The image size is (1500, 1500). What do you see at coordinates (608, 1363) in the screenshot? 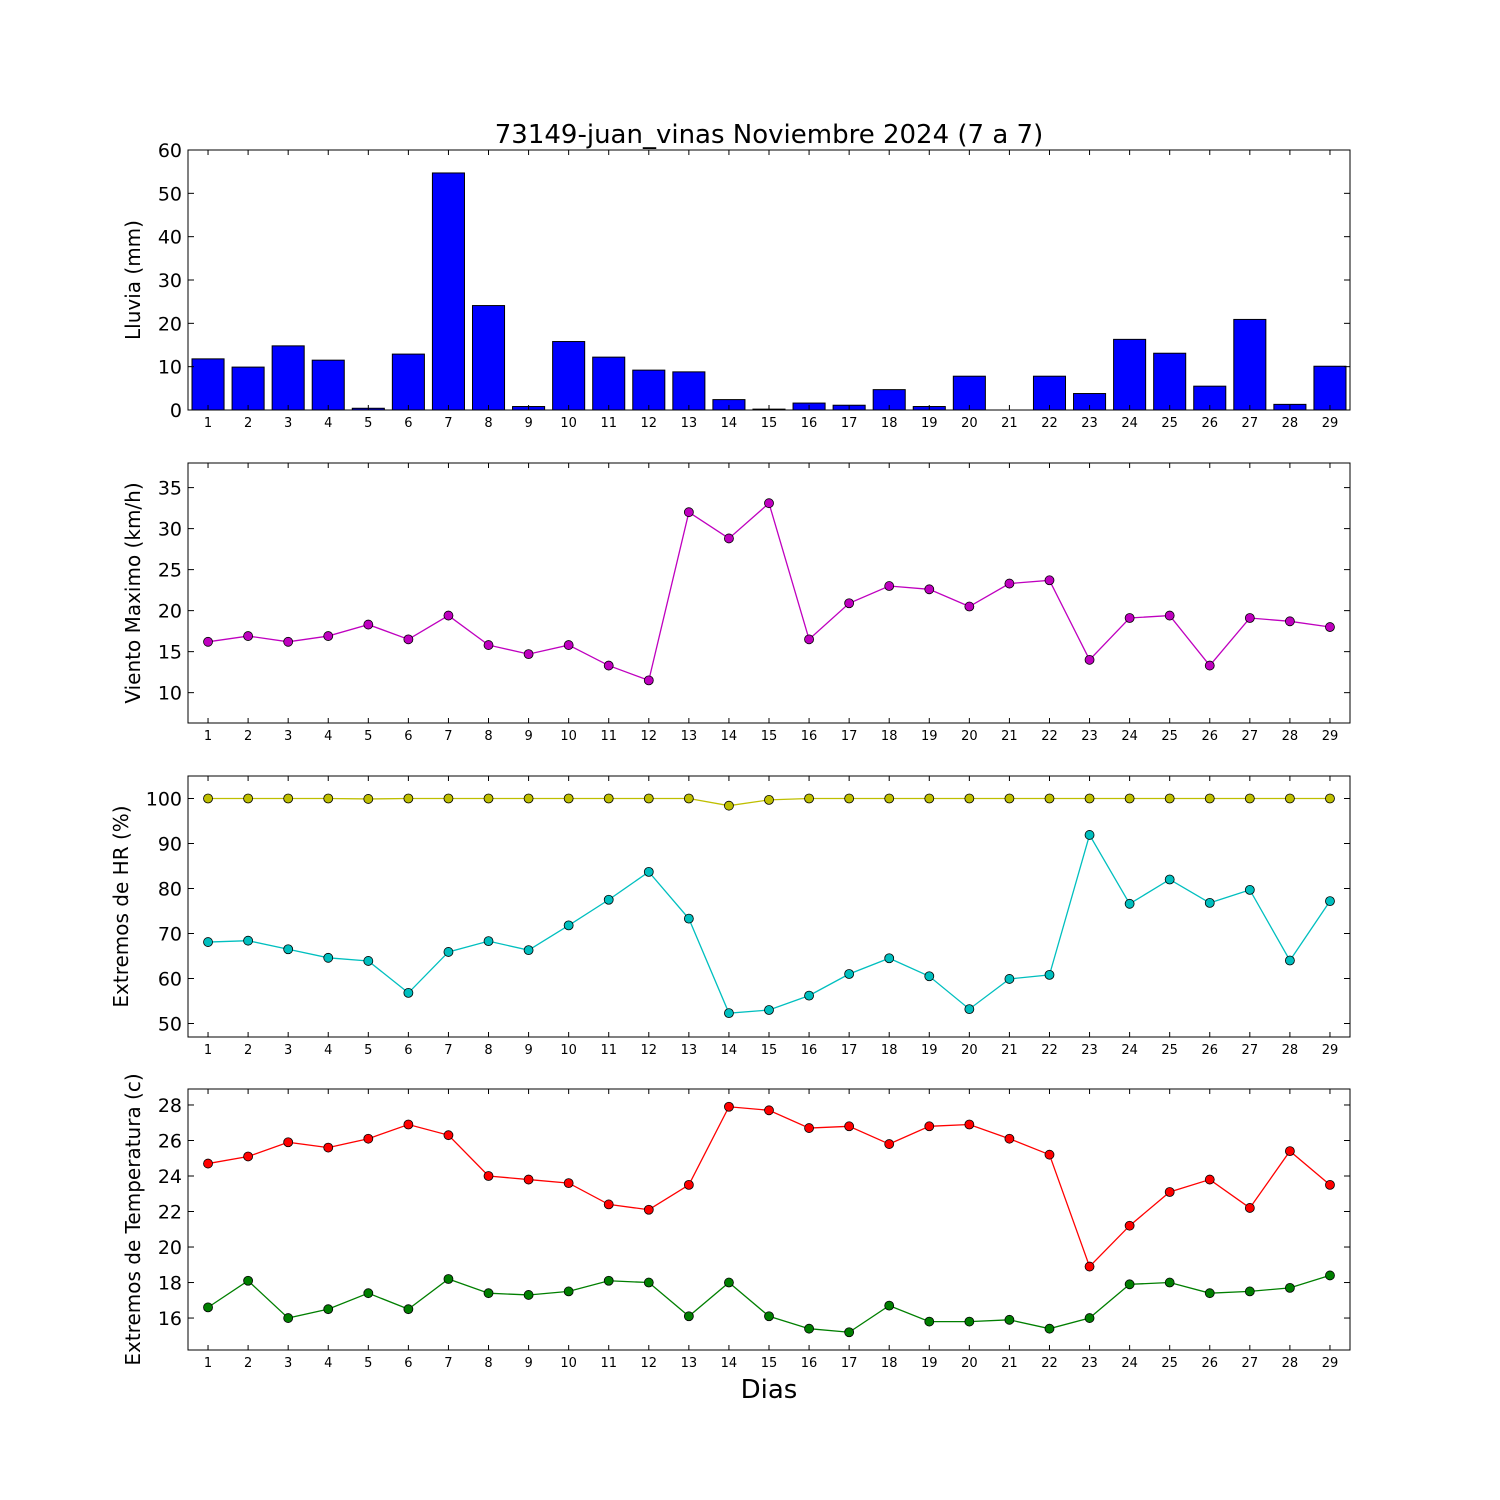
I see `x-tick-label: 11` at bounding box center [608, 1363].